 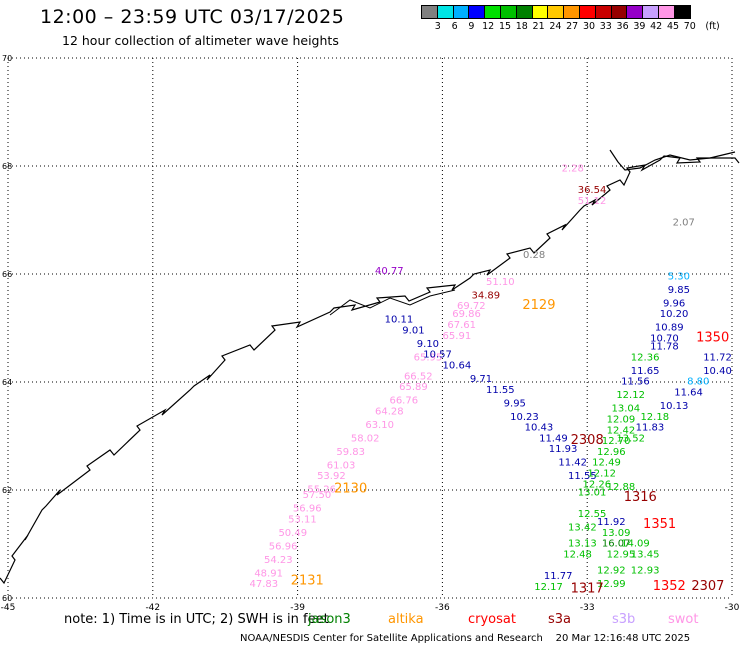 I want to click on wave-height-value: 11.49, so click(x=553, y=438).